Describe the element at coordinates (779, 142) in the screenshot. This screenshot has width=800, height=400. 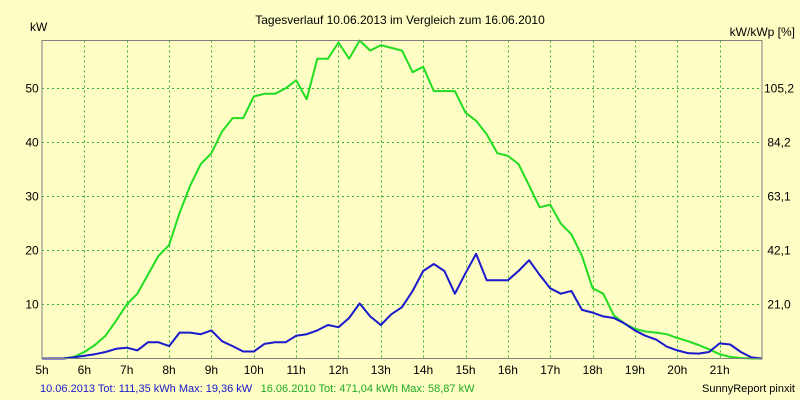
I see `y-right-tick-84,2: 84,2` at that location.